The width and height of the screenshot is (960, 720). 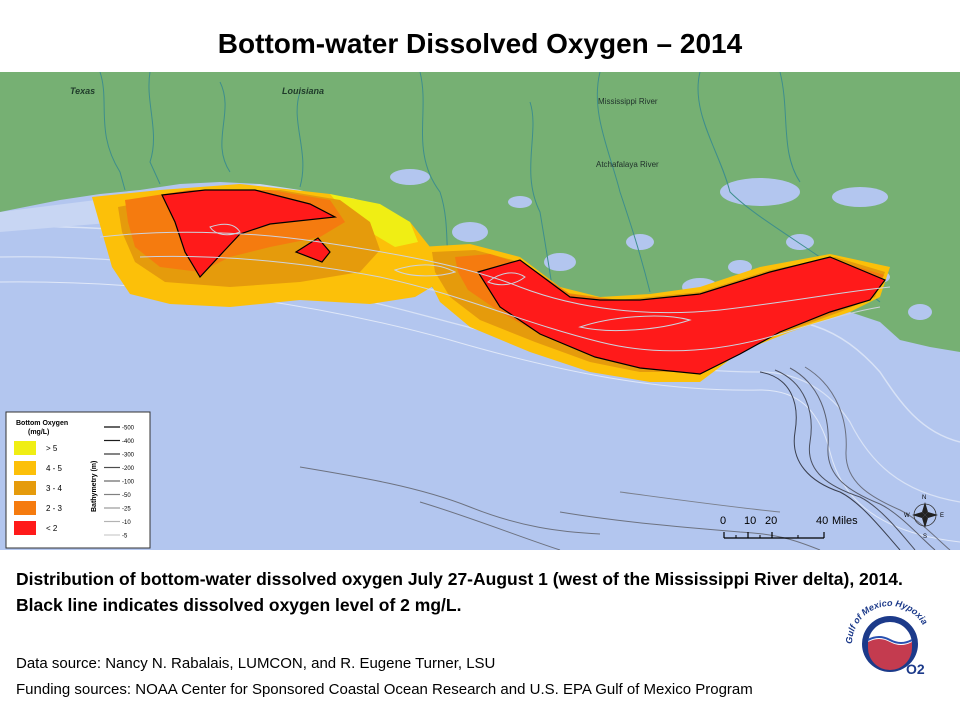 I want to click on hypoxia-west-lobe, so click(x=266, y=245).